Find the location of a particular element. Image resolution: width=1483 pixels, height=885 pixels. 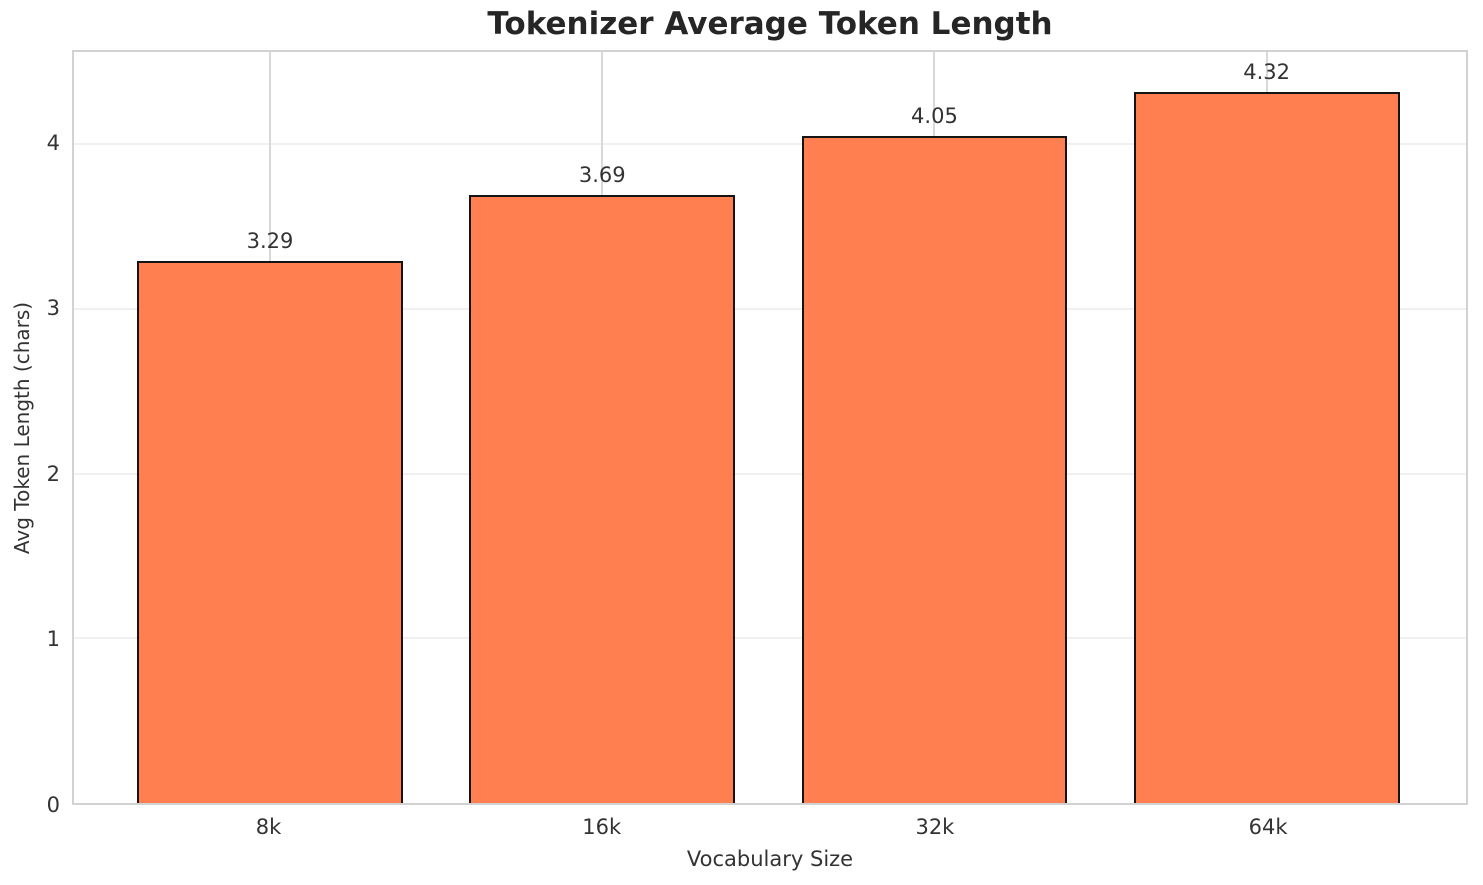

x-tick-label: 16k is located at coordinates (602, 827).